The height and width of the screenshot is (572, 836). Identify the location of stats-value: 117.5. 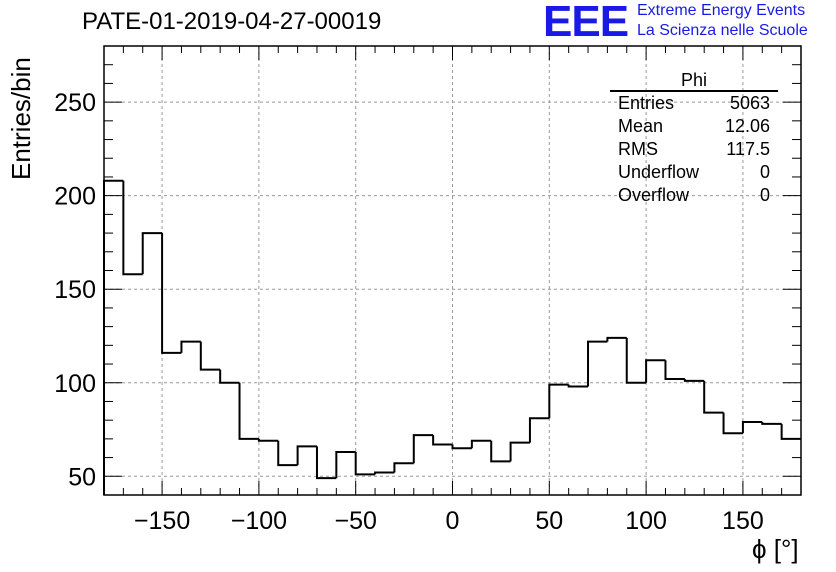
(748, 149).